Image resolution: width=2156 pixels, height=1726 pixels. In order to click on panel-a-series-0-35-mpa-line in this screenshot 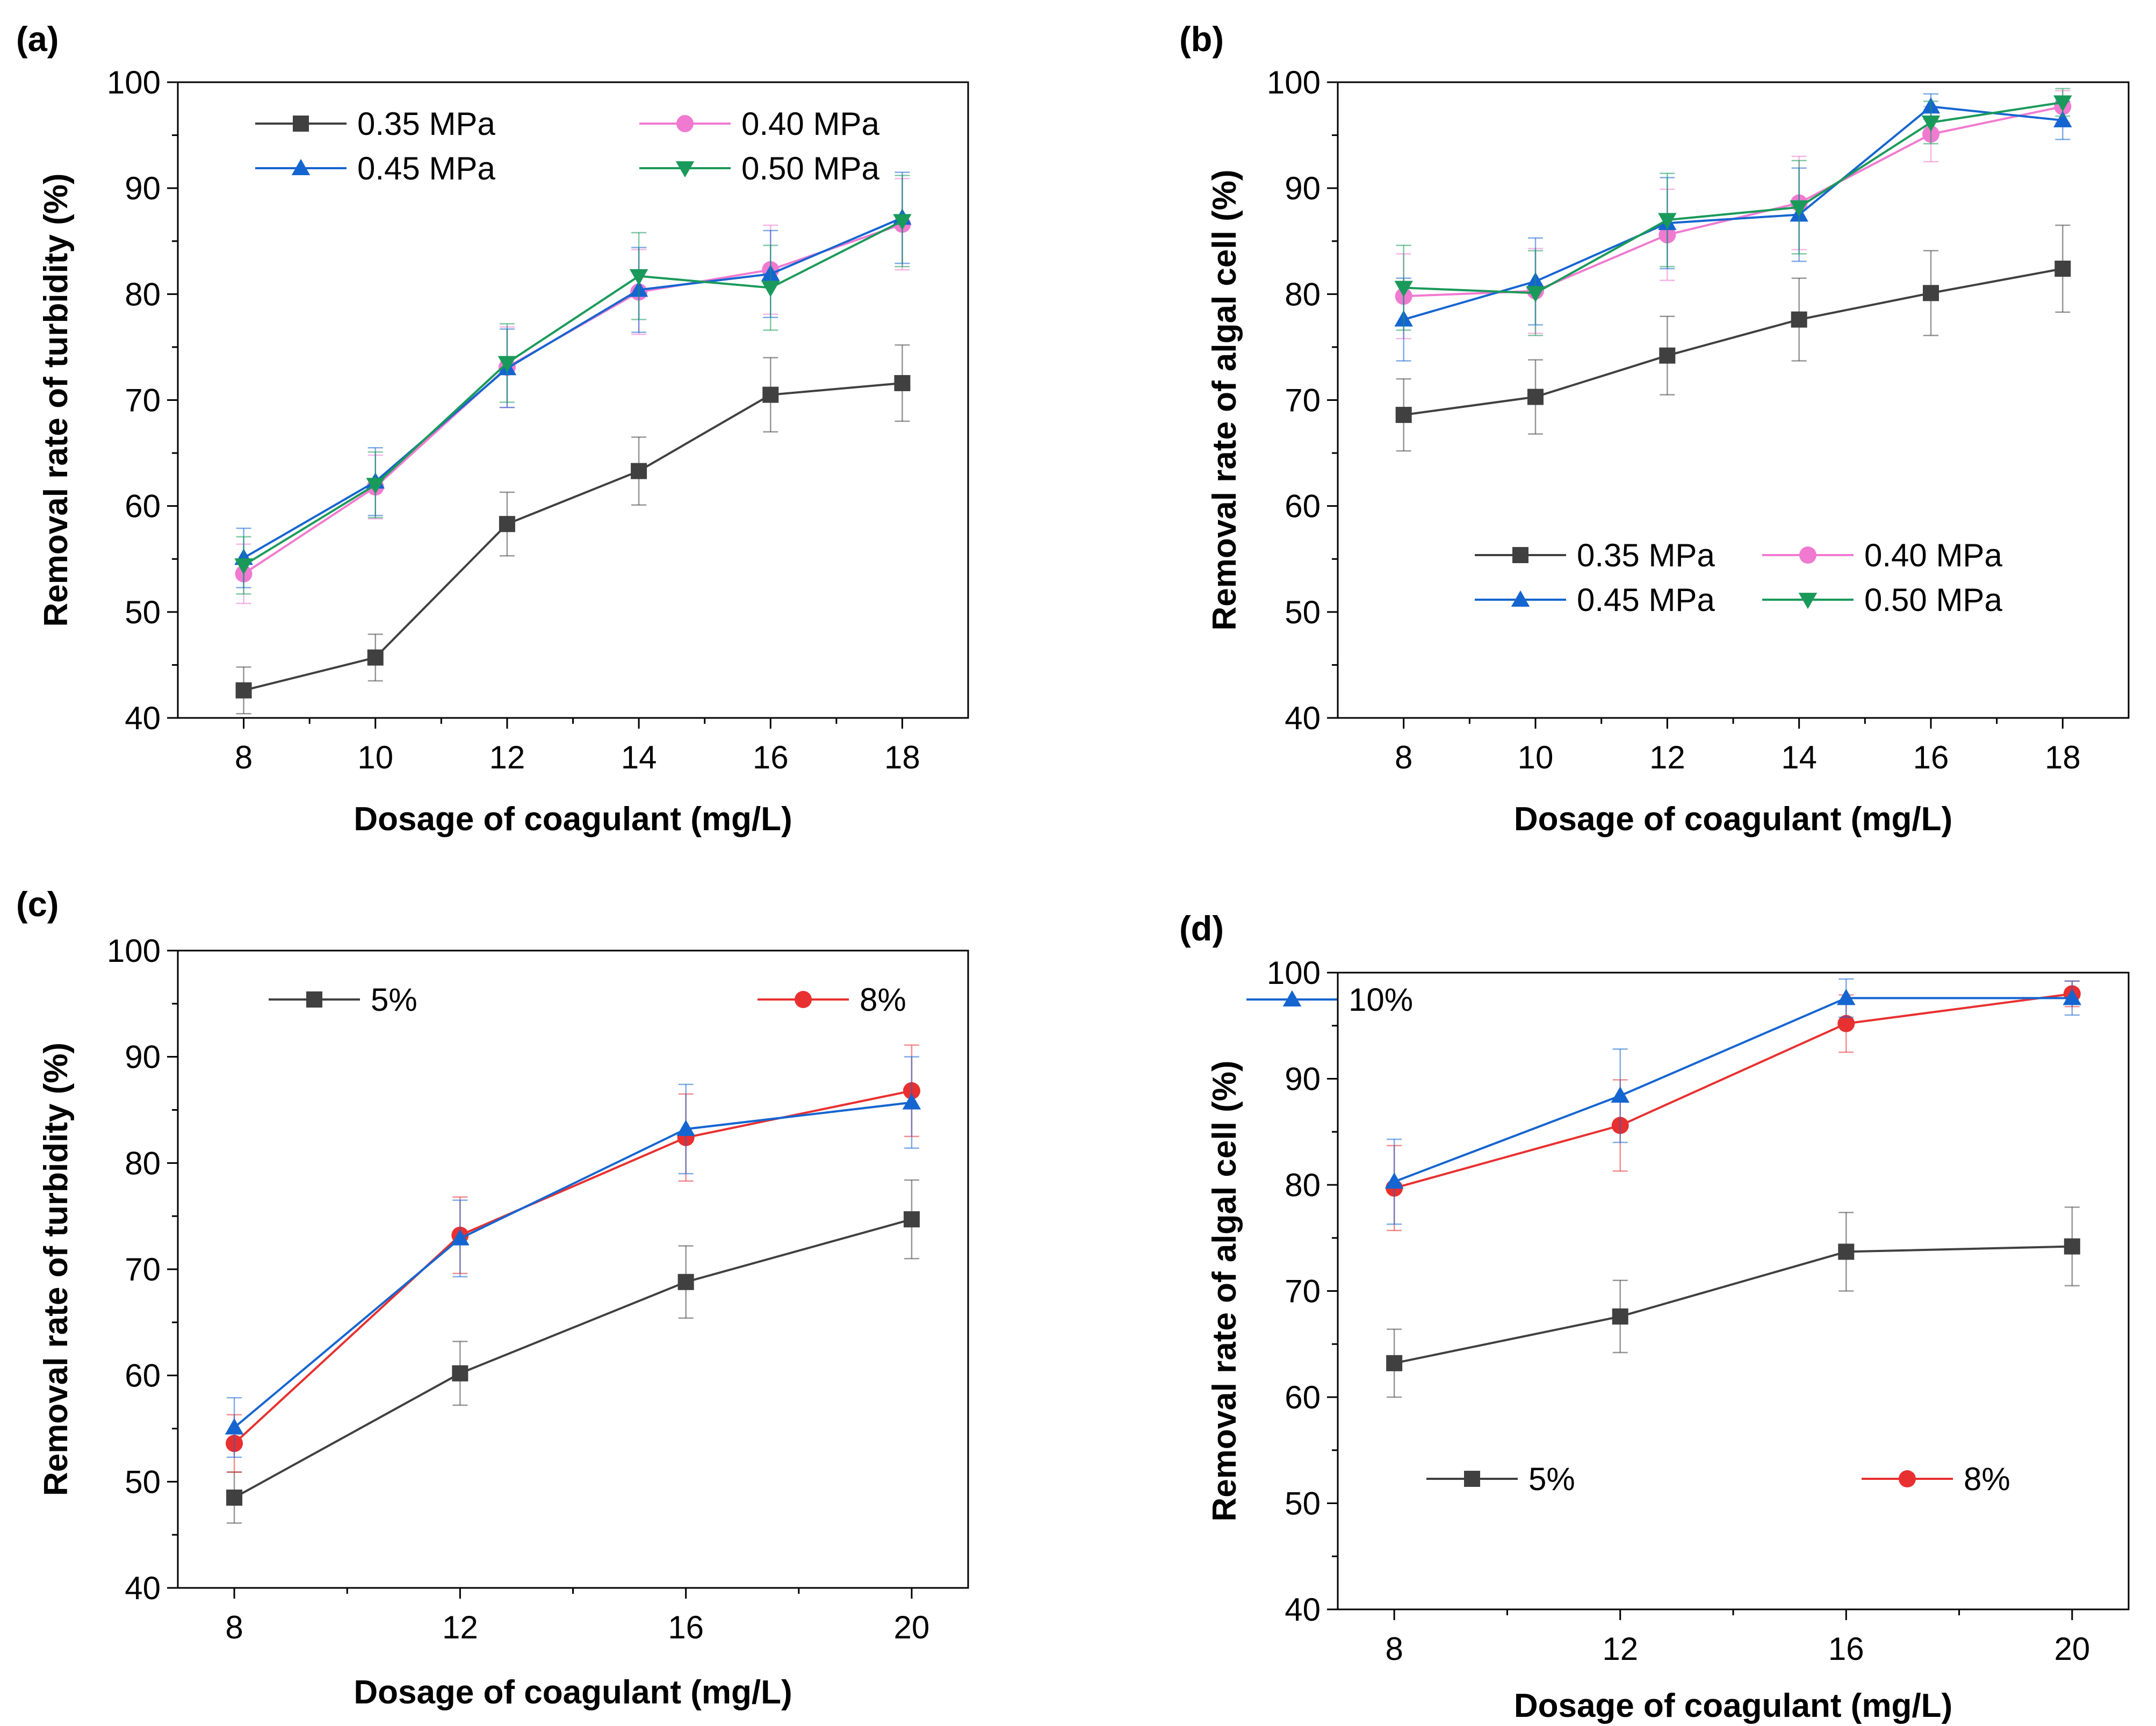, I will do `click(573, 537)`.